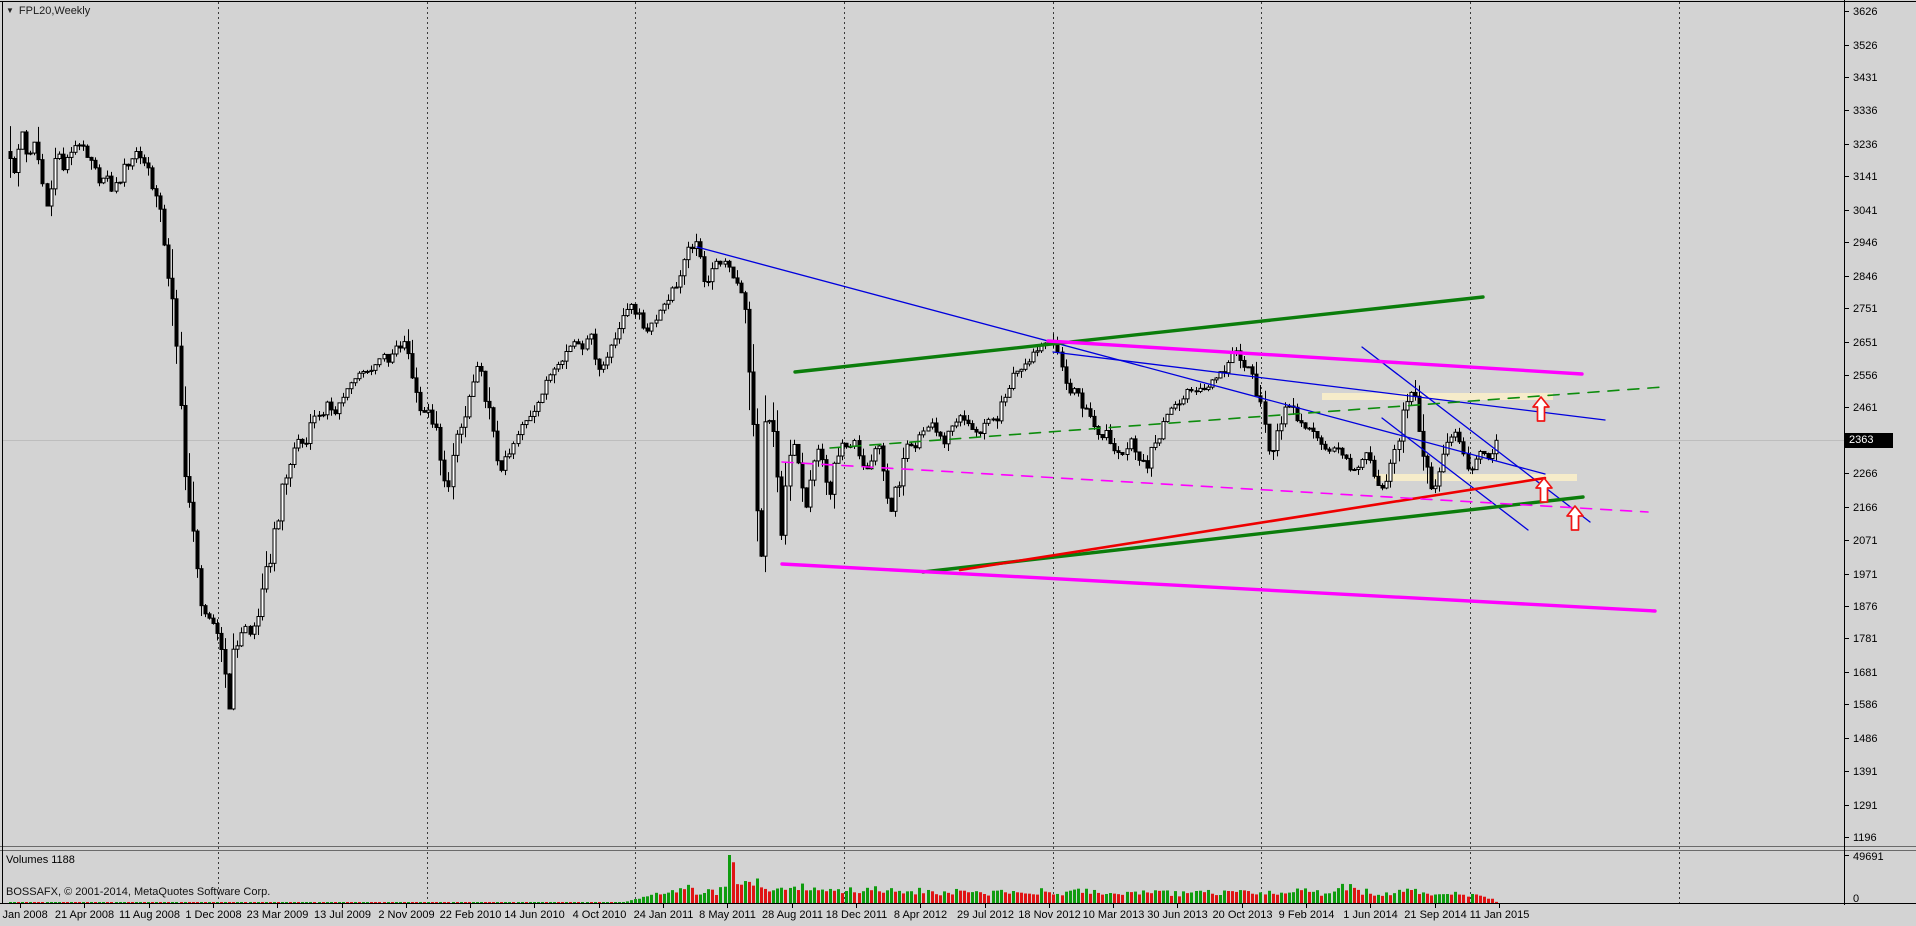 This screenshot has height=926, width=1916. Describe the element at coordinates (1329, 386) in the screenshot. I see `blue-downtrend-shallow` at that location.